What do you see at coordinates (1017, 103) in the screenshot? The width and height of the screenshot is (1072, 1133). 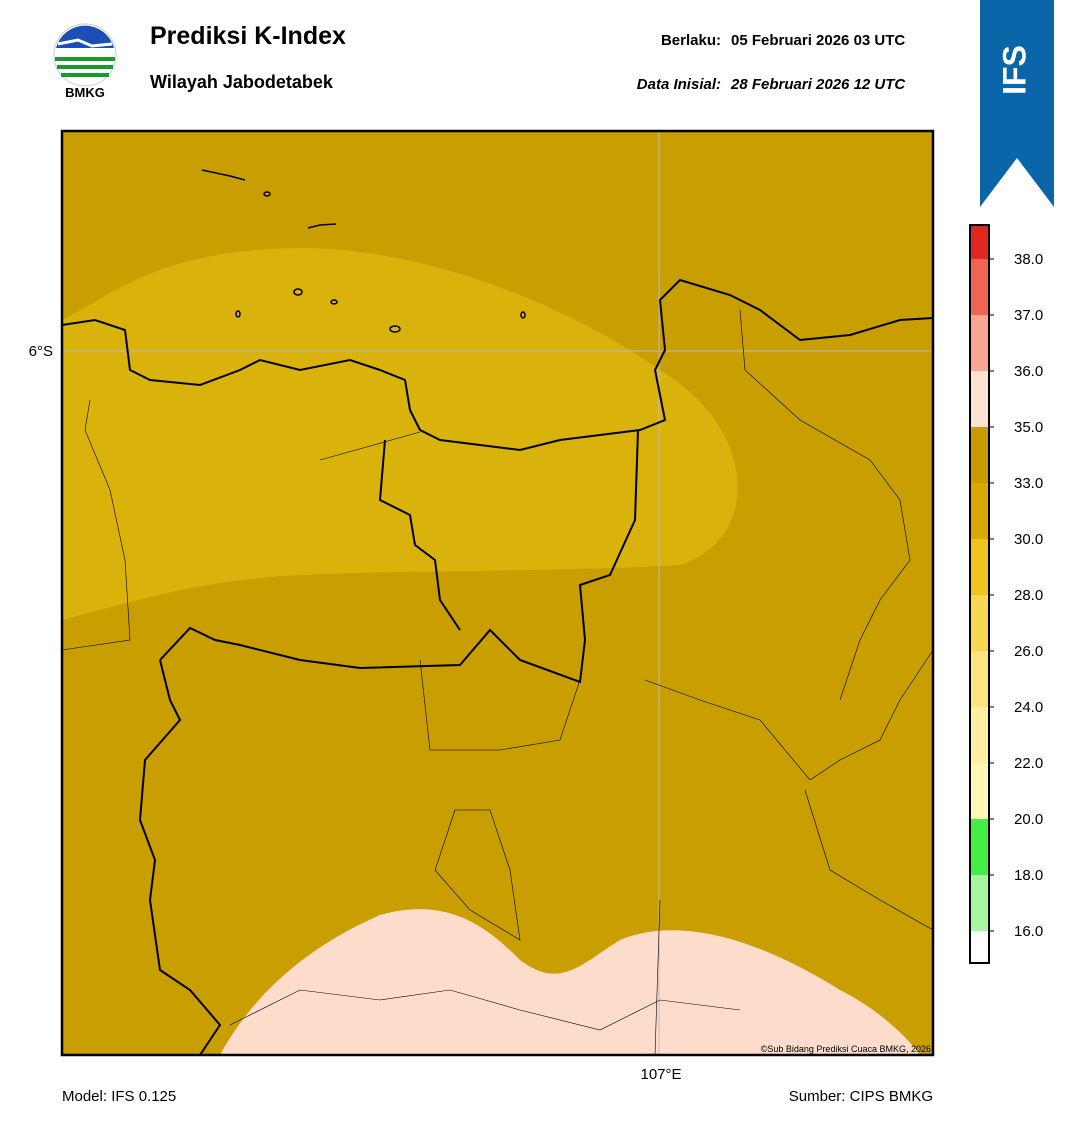 I see `badge` at bounding box center [1017, 103].